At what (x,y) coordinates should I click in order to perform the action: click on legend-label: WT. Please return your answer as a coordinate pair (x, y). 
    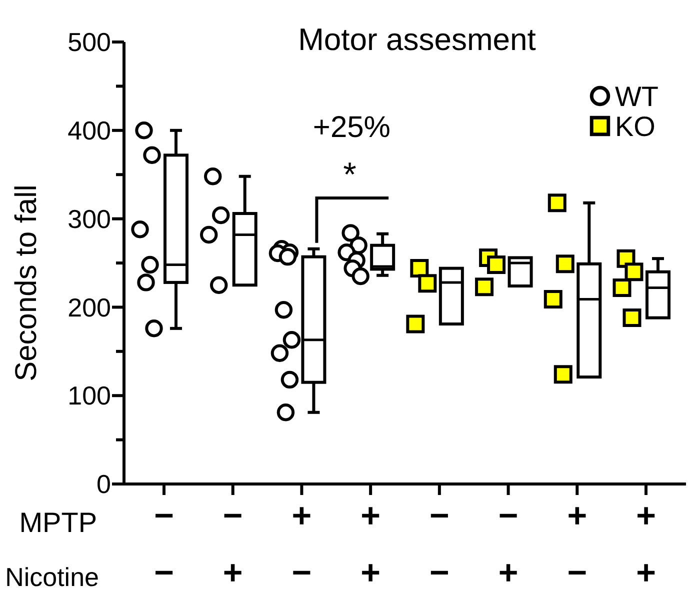
    Looking at the image, I should click on (637, 96).